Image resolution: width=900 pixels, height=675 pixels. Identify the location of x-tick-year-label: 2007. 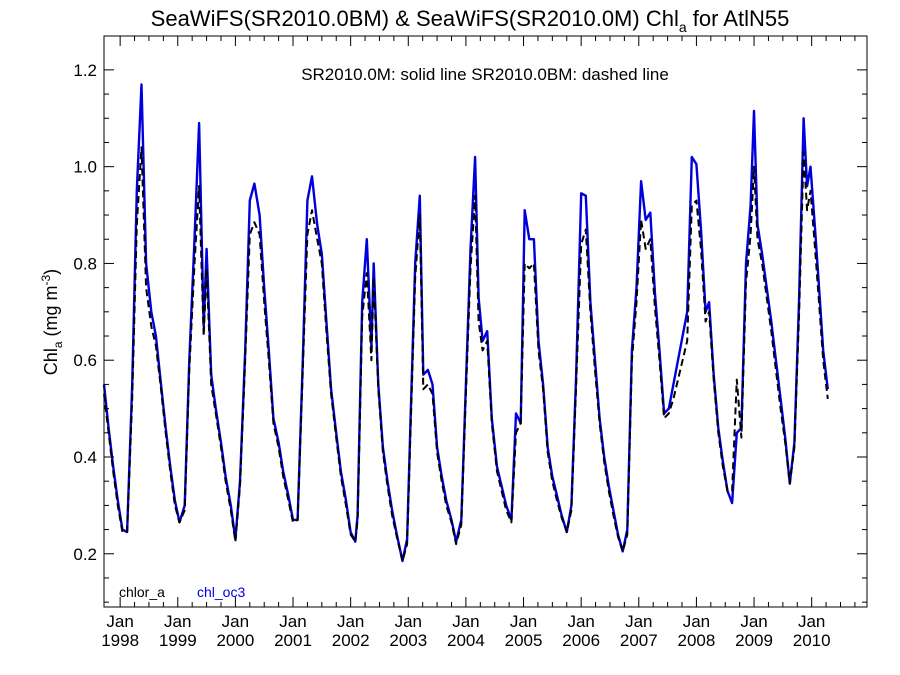
(639, 640).